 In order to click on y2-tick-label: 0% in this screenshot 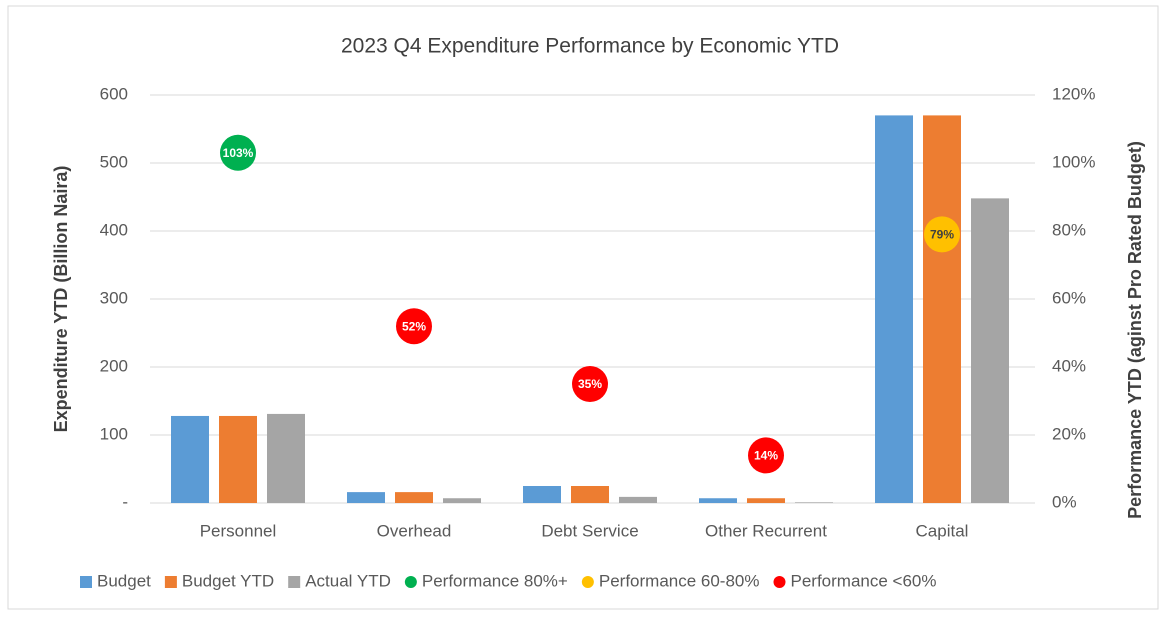, I will do `click(1064, 501)`.